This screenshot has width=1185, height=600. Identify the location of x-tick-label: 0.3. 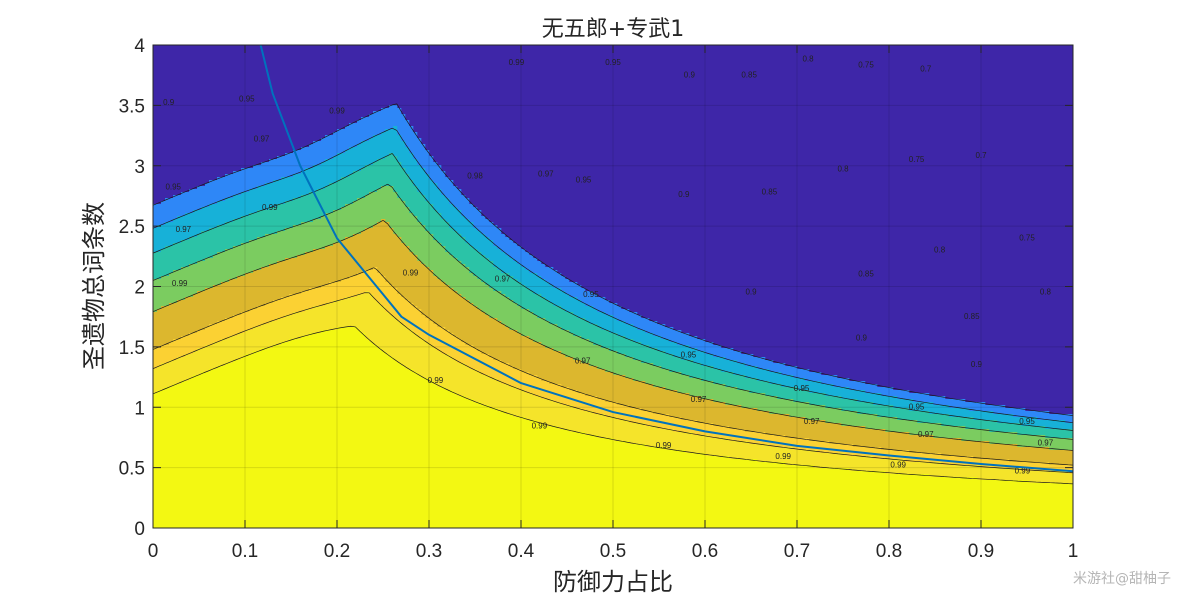
(429, 551).